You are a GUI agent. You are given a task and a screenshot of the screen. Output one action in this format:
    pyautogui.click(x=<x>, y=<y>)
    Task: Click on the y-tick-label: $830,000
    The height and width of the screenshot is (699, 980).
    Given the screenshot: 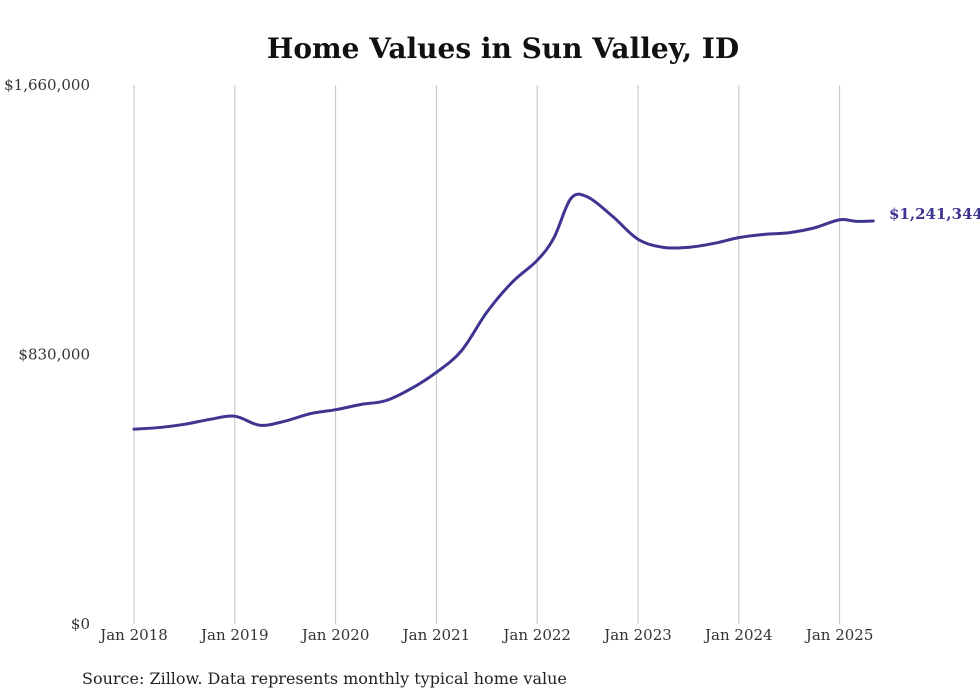 What is the action you would take?
    pyautogui.click(x=54, y=355)
    